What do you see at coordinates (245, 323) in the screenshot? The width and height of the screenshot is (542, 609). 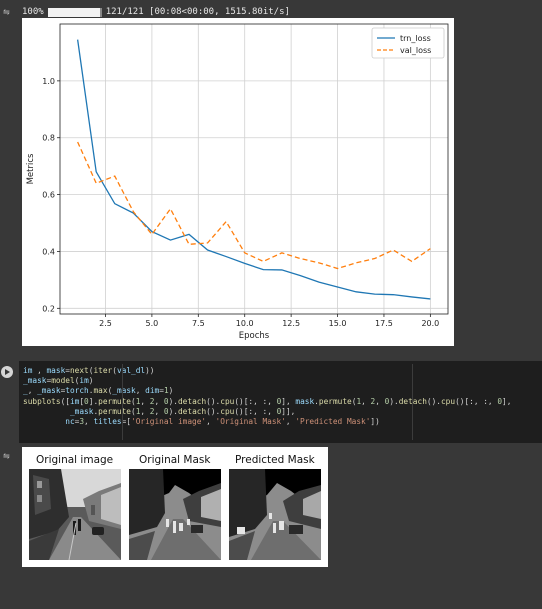 I see `x-tick-label: 10.0` at bounding box center [245, 323].